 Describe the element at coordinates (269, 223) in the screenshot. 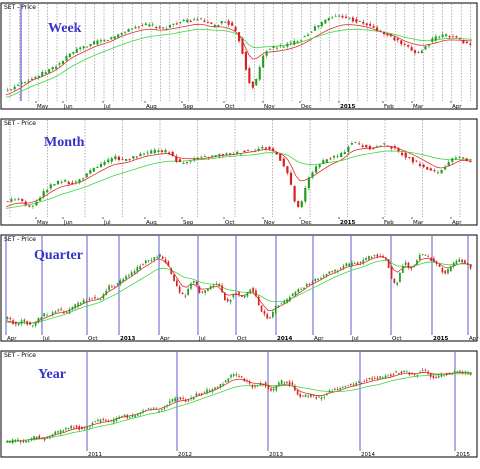

I see `x-tick-label: Nov` at that location.